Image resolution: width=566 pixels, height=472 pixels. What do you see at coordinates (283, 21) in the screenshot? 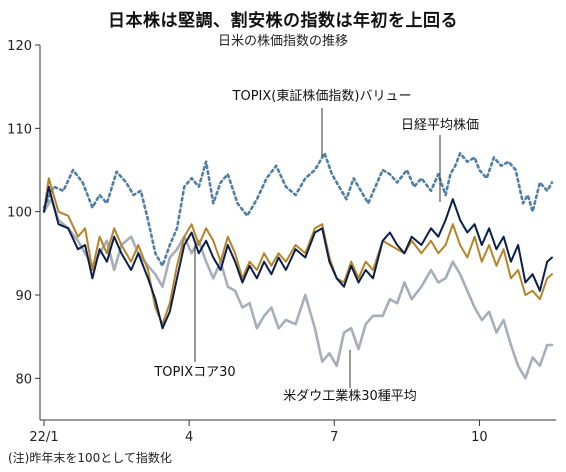
I see `chart-title: 日本株は堅調、割安株の指数は年初を上回る` at bounding box center [283, 21].